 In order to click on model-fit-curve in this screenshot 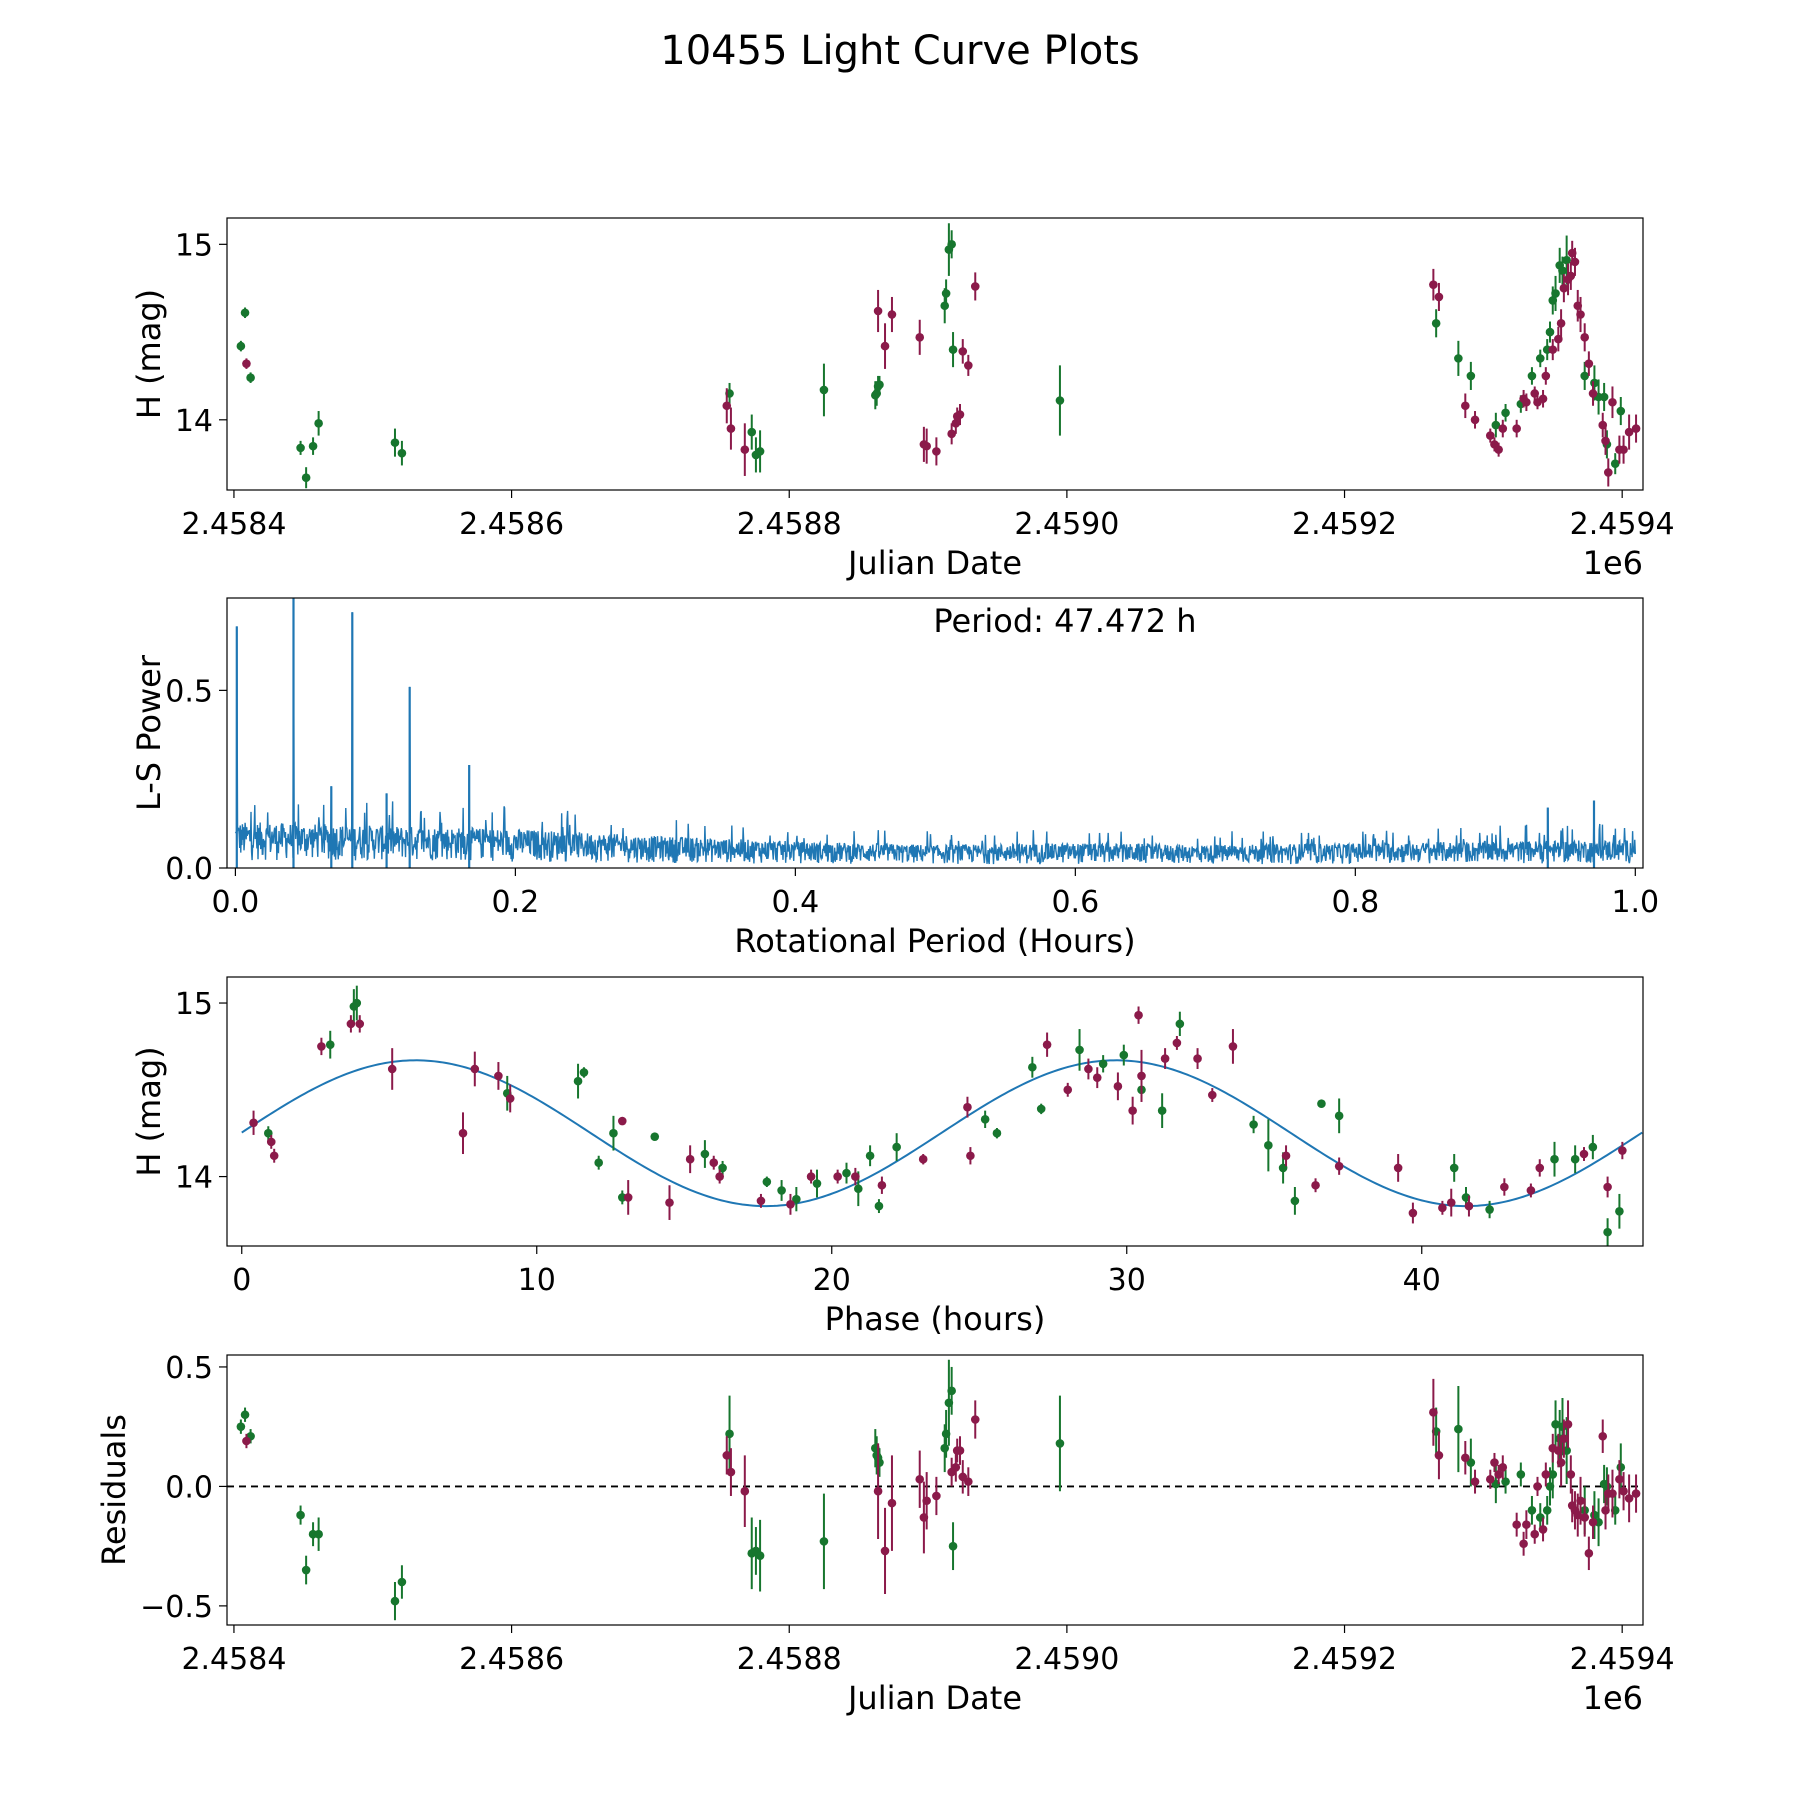, I will do `click(942, 1133)`.